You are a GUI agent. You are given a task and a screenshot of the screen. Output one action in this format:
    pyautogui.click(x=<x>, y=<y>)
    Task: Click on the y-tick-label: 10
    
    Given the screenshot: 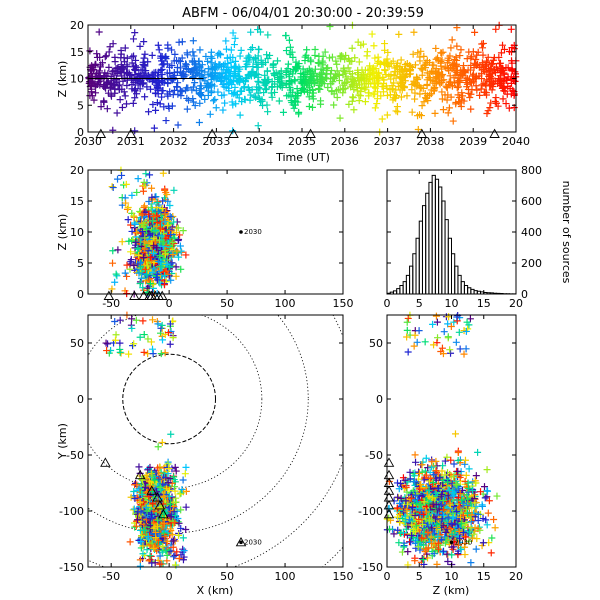 What is the action you would take?
    pyautogui.click(x=77, y=232)
    